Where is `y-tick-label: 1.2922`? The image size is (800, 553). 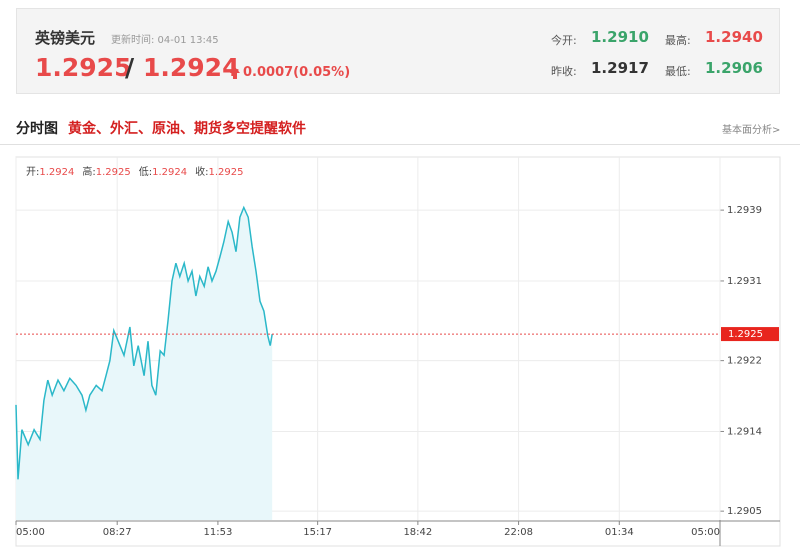 y-tick-label: 1.2922 is located at coordinates (744, 361).